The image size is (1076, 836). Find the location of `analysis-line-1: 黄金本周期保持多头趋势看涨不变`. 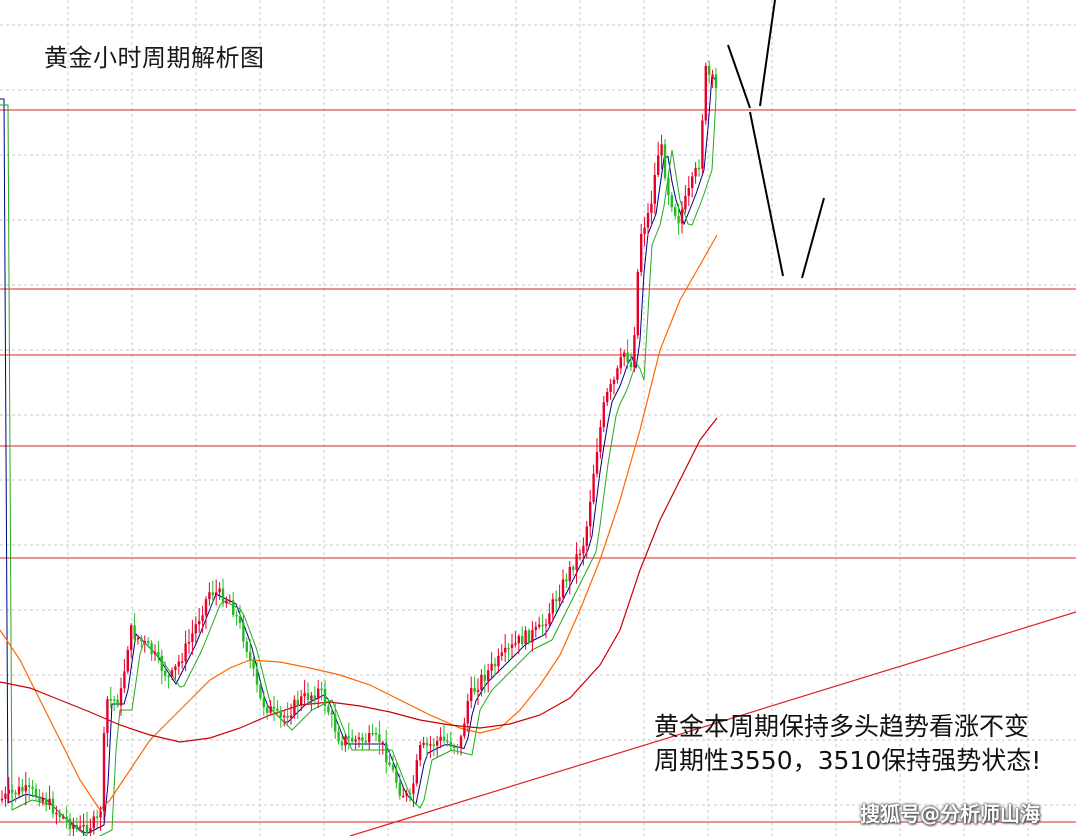

analysis-line-1: 黄金本周期保持多头趋势看涨不变 is located at coordinates (842, 726).